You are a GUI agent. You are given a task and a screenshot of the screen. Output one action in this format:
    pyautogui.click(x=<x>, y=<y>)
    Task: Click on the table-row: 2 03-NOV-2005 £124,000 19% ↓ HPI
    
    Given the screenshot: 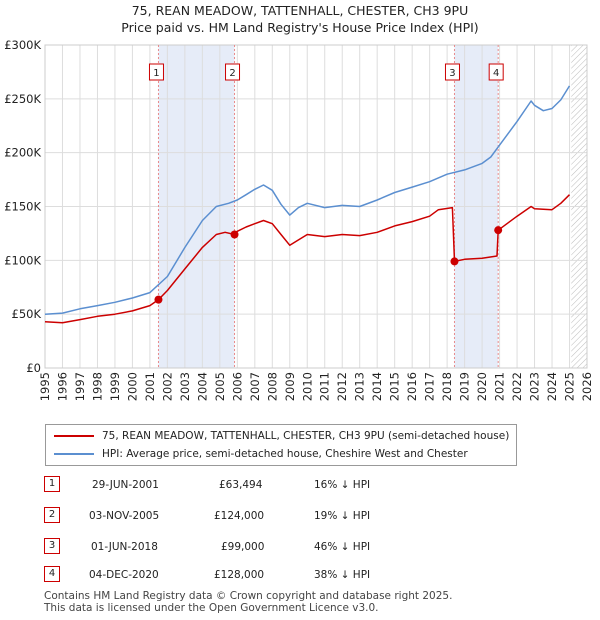 What is the action you would take?
    pyautogui.click(x=300, y=517)
    